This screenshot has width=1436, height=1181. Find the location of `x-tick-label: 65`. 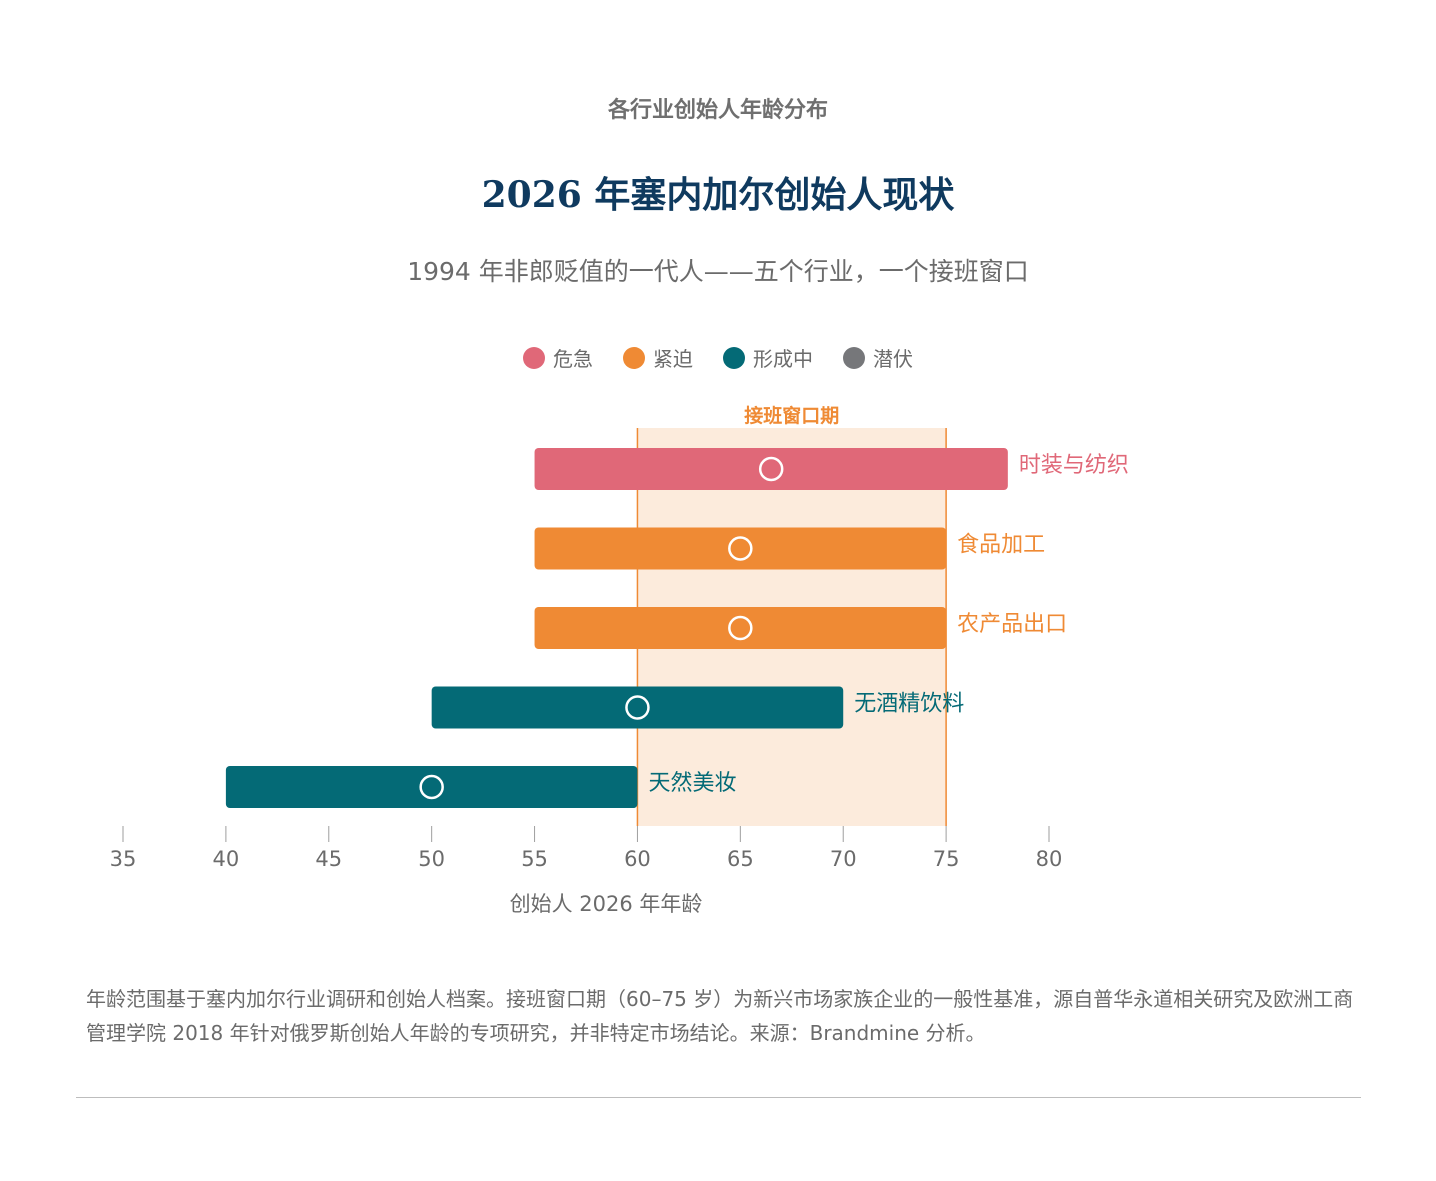

x-tick-label: 65 is located at coordinates (740, 859).